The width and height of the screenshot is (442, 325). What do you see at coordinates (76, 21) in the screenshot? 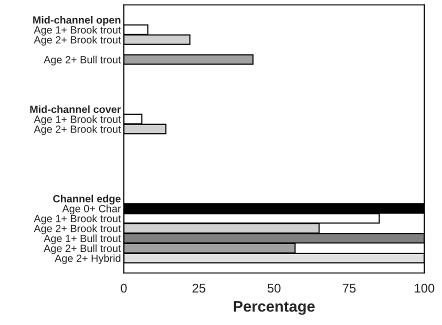
I see `y-tick-label: Mid-channel open` at bounding box center [76, 21].